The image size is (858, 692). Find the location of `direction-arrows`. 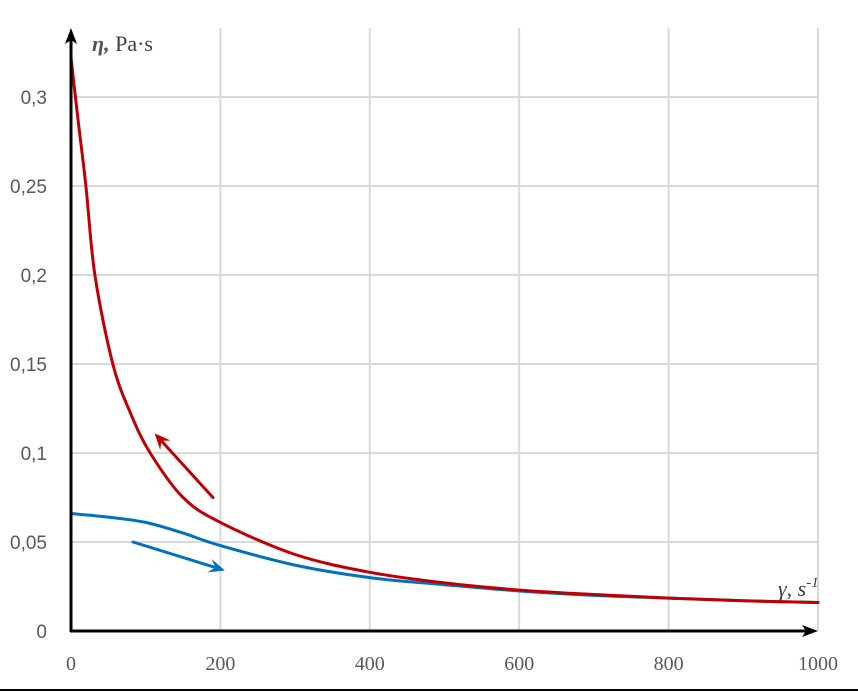

direction-arrows is located at coordinates (178, 503).